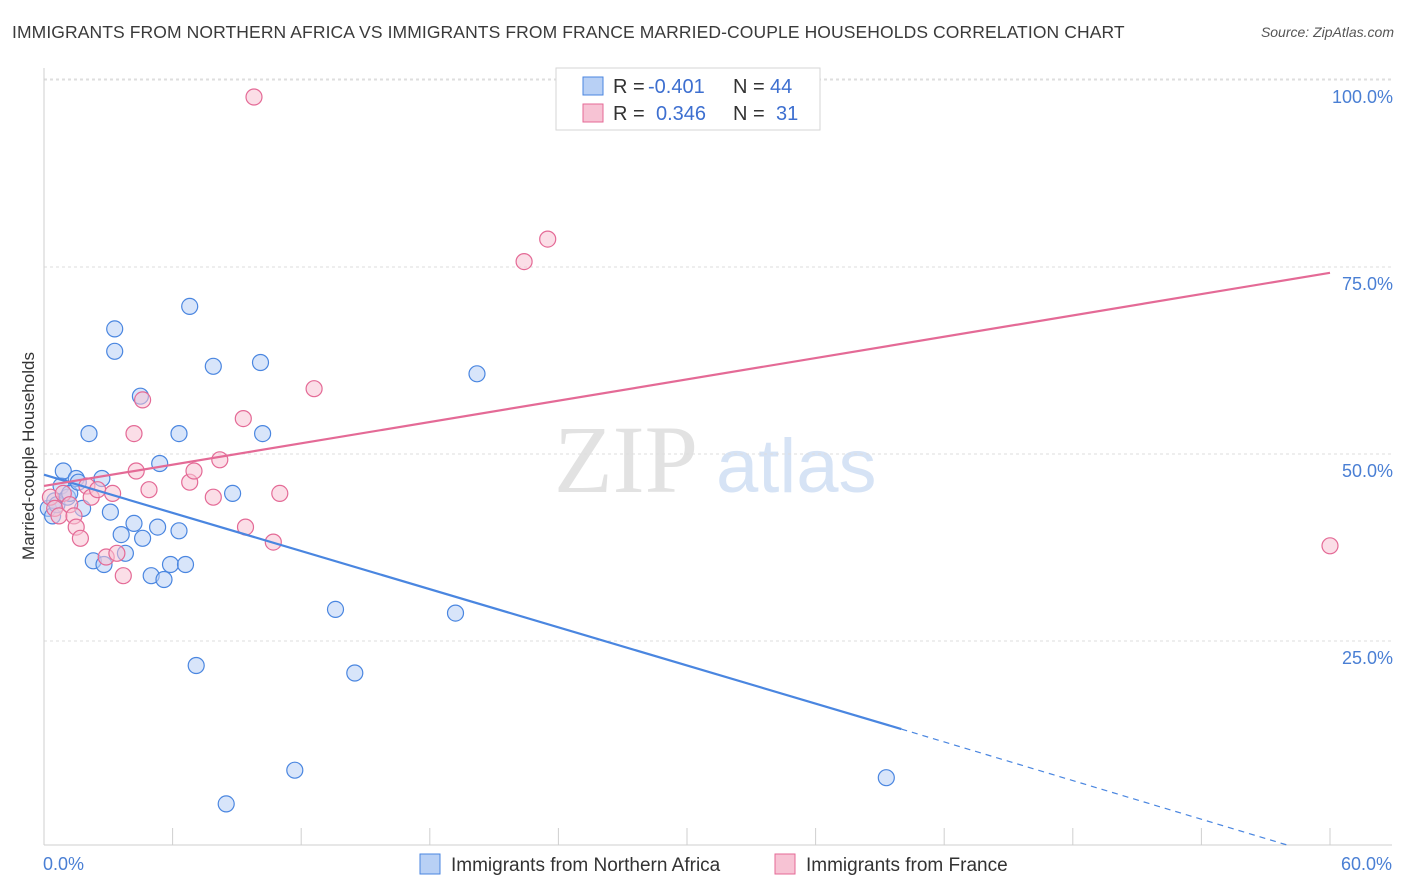  Describe the element at coordinates (781, 87) in the screenshot. I see `legend-n-value-1: 44` at that location.